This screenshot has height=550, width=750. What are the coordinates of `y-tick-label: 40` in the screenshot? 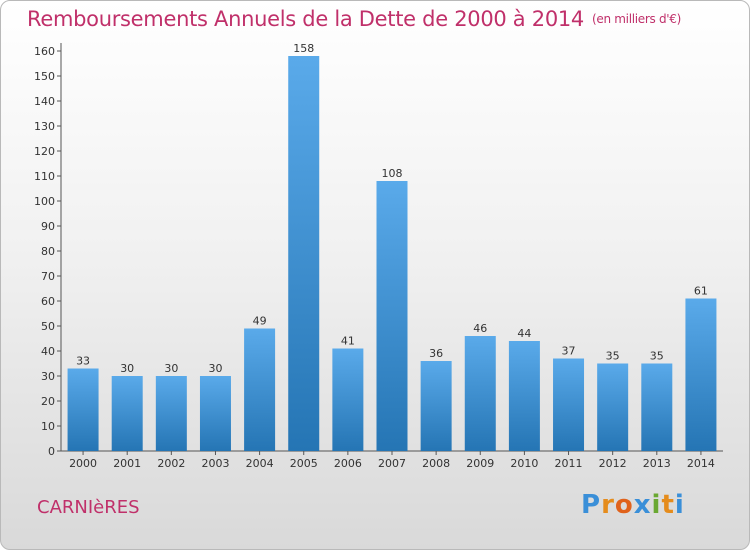 It's located at (48, 351).